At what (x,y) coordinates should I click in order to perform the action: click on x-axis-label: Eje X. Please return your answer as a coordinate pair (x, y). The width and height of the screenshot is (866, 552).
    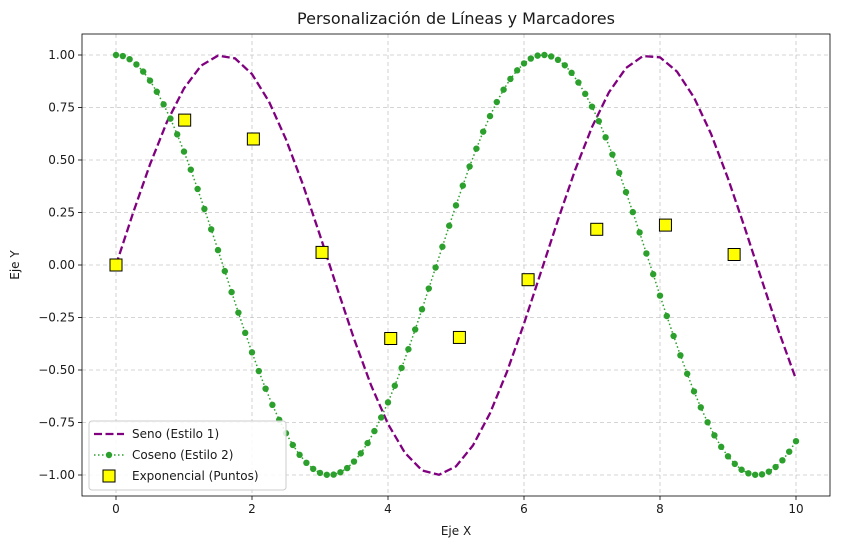
    Looking at the image, I should click on (456, 531).